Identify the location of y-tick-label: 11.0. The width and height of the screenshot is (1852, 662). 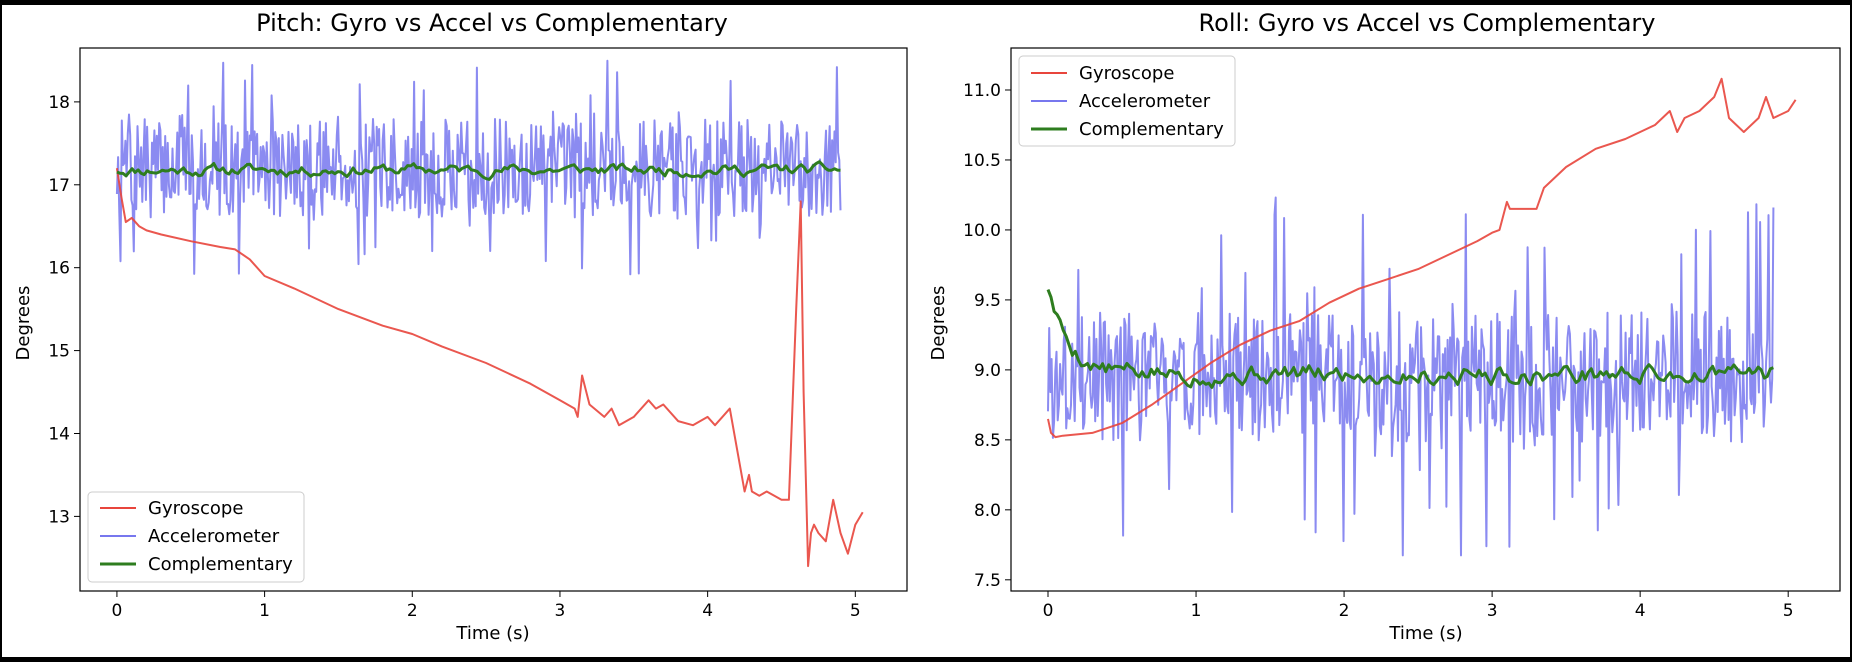
(982, 91).